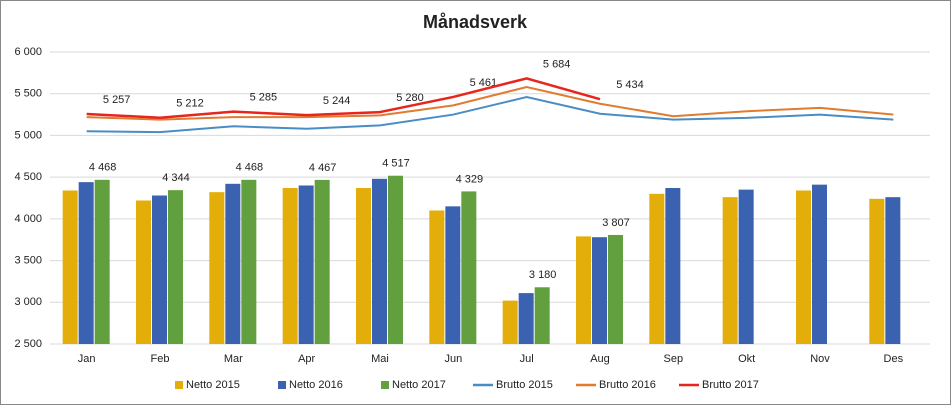 Image resolution: width=951 pixels, height=405 pixels. I want to click on data-label: 4 517, so click(396, 164).